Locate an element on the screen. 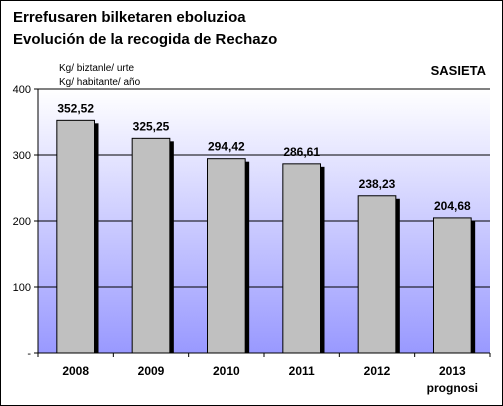  region-label: SASIETA is located at coordinates (458, 70).